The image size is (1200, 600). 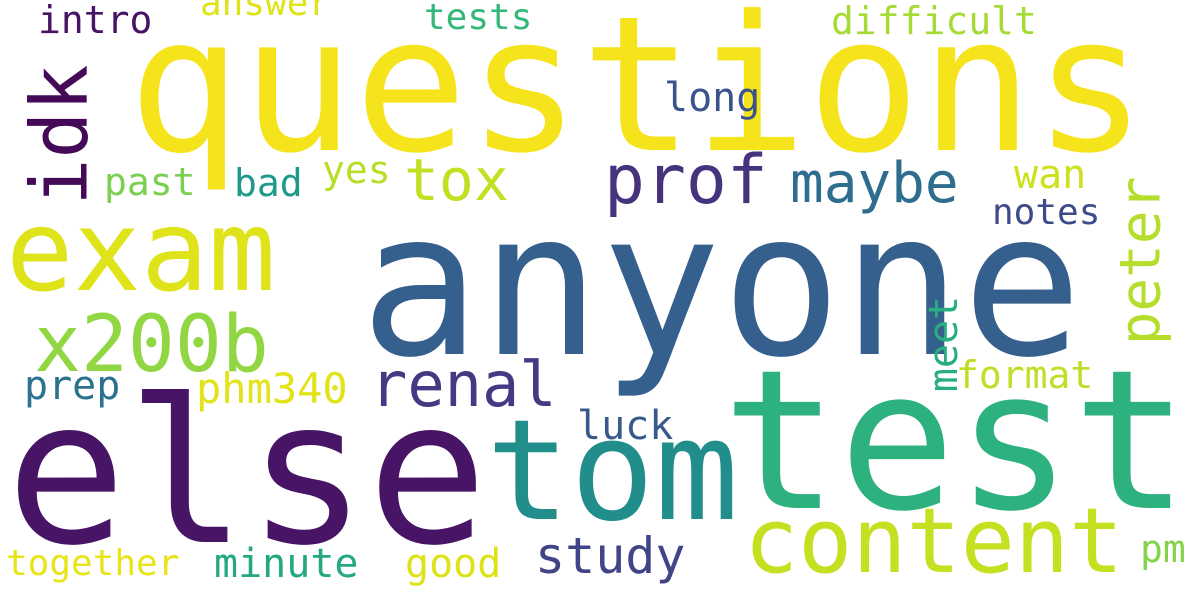 I want to click on word-prof: prof, so click(x=686, y=180).